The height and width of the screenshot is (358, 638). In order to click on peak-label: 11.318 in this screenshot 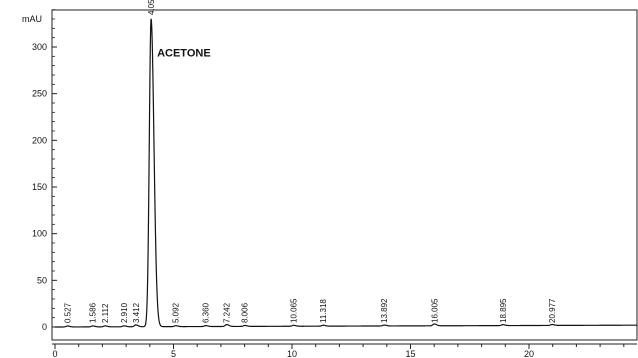, I will do `click(323, 311)`.